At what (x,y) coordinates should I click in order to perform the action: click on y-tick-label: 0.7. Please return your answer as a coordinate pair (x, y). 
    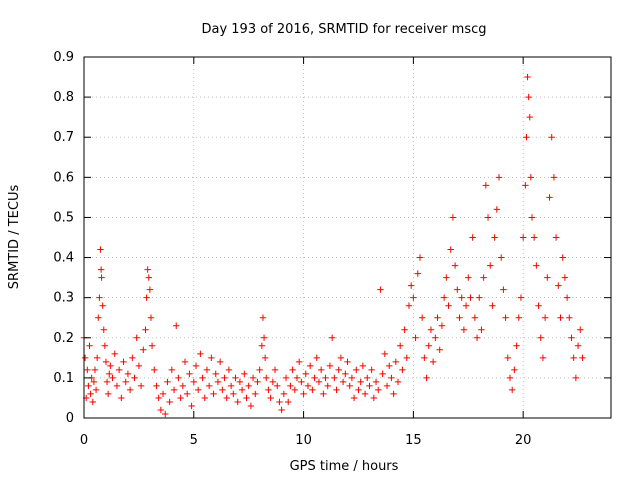
    Looking at the image, I should click on (63, 137).